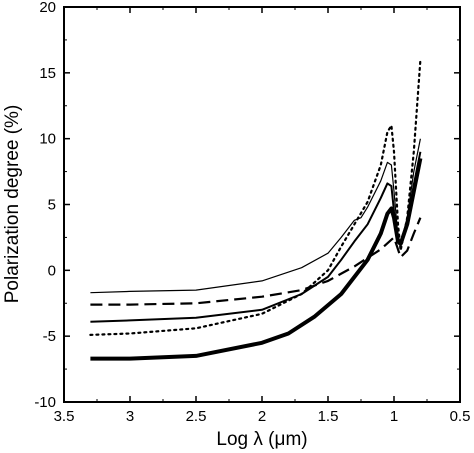 The height and width of the screenshot is (453, 474). Describe the element at coordinates (52, 270) in the screenshot. I see `y-tick-label: 0` at that location.